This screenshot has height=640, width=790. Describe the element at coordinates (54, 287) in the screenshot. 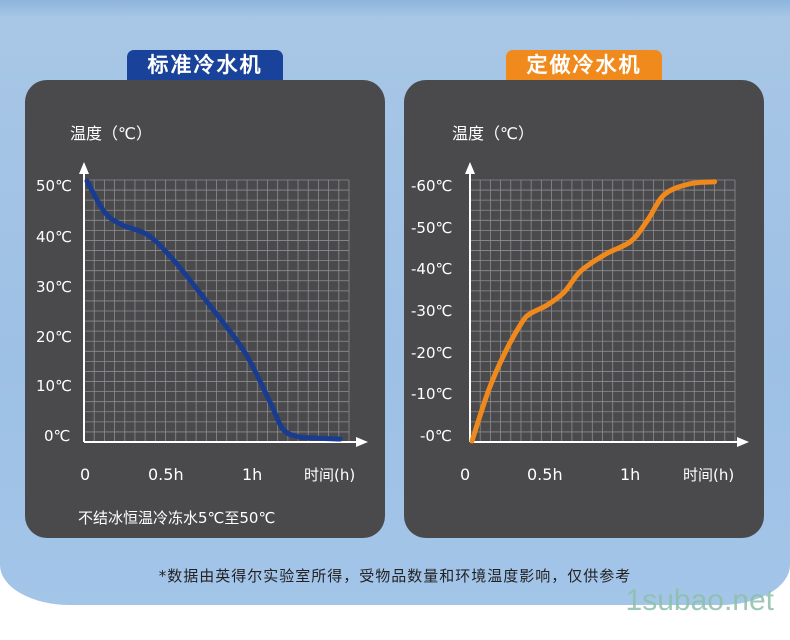

I see `left-y-tick: 30℃` at that location.